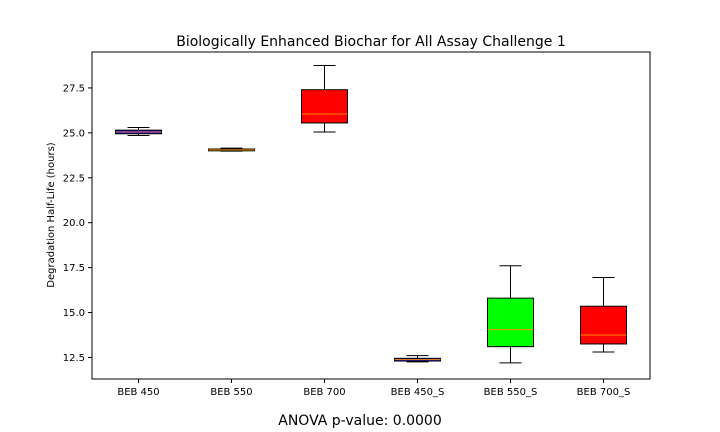 The width and height of the screenshot is (720, 432). I want to click on x-tick-label: BEB 550_S, so click(511, 392).